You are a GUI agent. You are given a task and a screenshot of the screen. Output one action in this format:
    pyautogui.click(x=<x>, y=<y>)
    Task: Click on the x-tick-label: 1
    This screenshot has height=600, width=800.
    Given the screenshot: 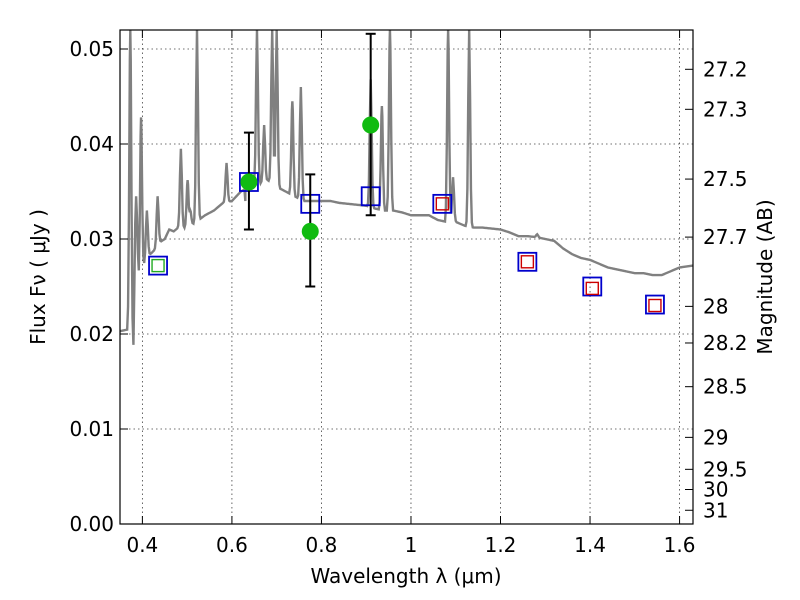 What is the action you would take?
    pyautogui.click(x=411, y=545)
    